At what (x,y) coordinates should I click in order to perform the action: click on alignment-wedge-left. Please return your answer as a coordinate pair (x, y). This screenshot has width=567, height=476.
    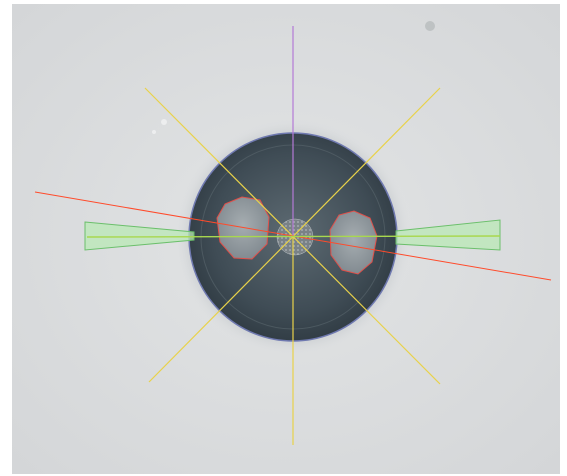
    Looking at the image, I should click on (139, 236).